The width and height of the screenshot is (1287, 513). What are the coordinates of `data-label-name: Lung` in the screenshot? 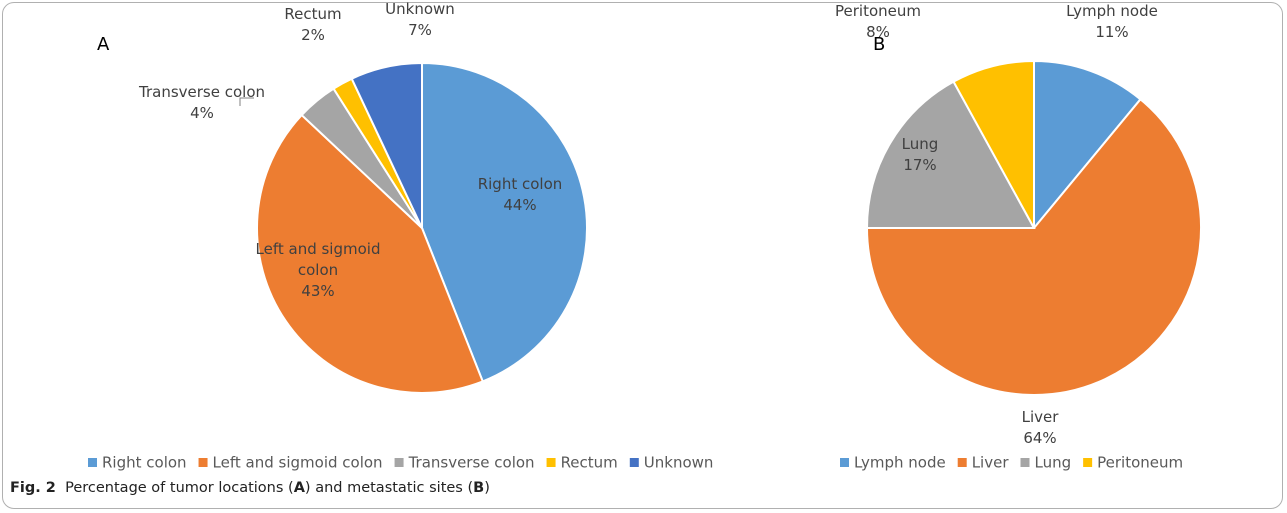 It's located at (920, 144).